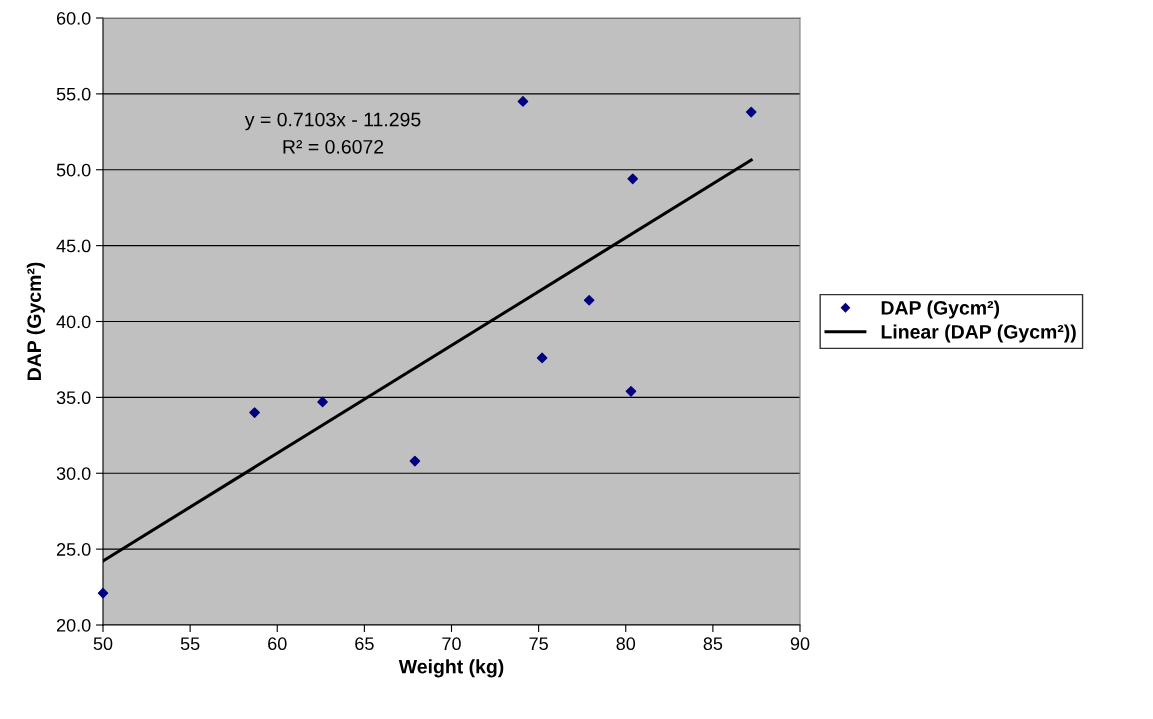 This screenshot has width=1153, height=719. Describe the element at coordinates (538, 644) in the screenshot. I see `x-tick-label: 75` at that location.